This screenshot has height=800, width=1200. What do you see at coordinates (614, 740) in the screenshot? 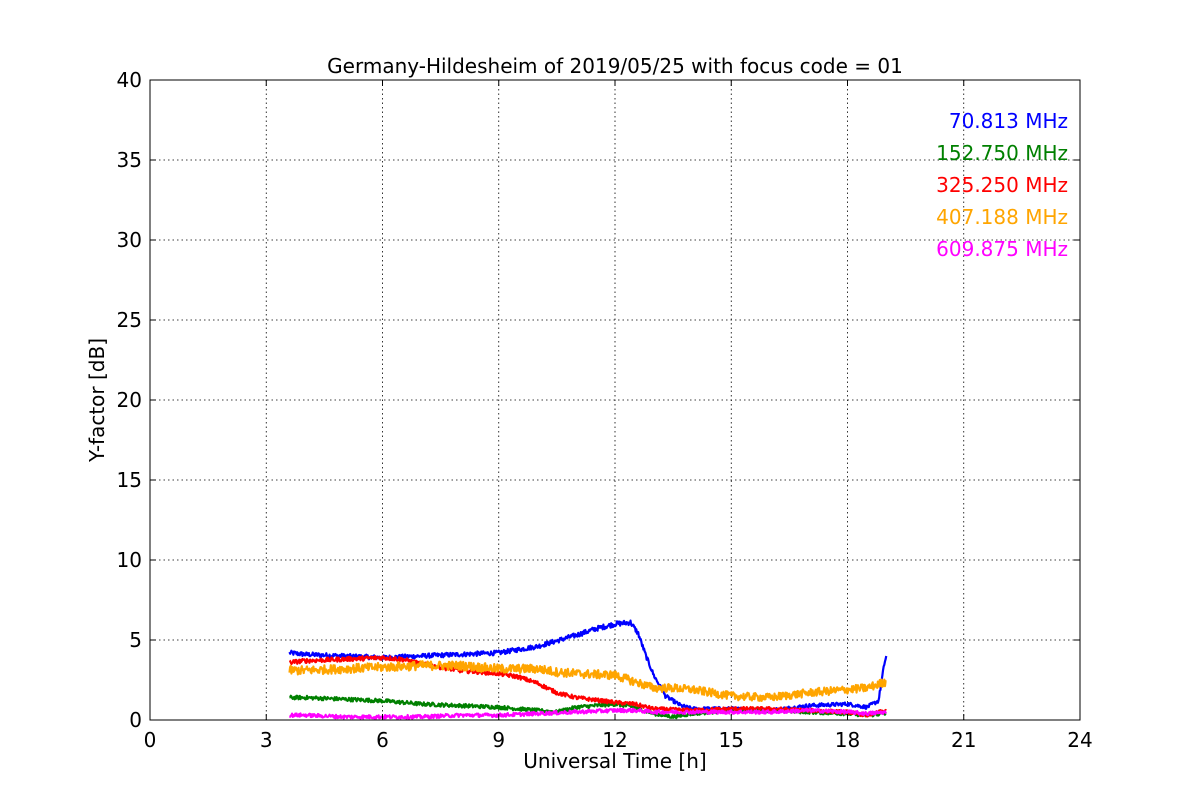
I see `x-tick-label: 12` at bounding box center [614, 740].